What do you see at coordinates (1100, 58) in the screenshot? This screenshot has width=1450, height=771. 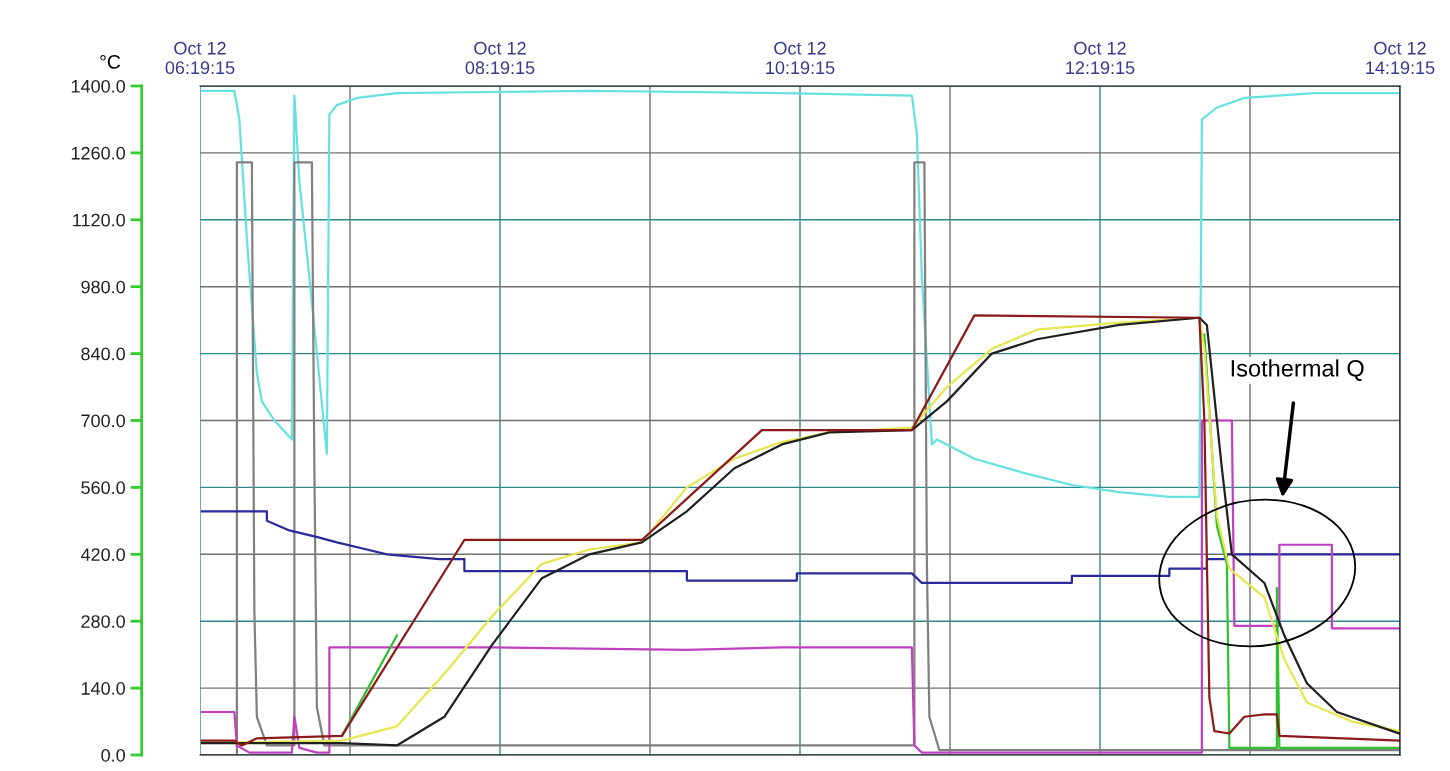 I see `x-tick-label: Oct 12 12:19:15` at bounding box center [1100, 58].